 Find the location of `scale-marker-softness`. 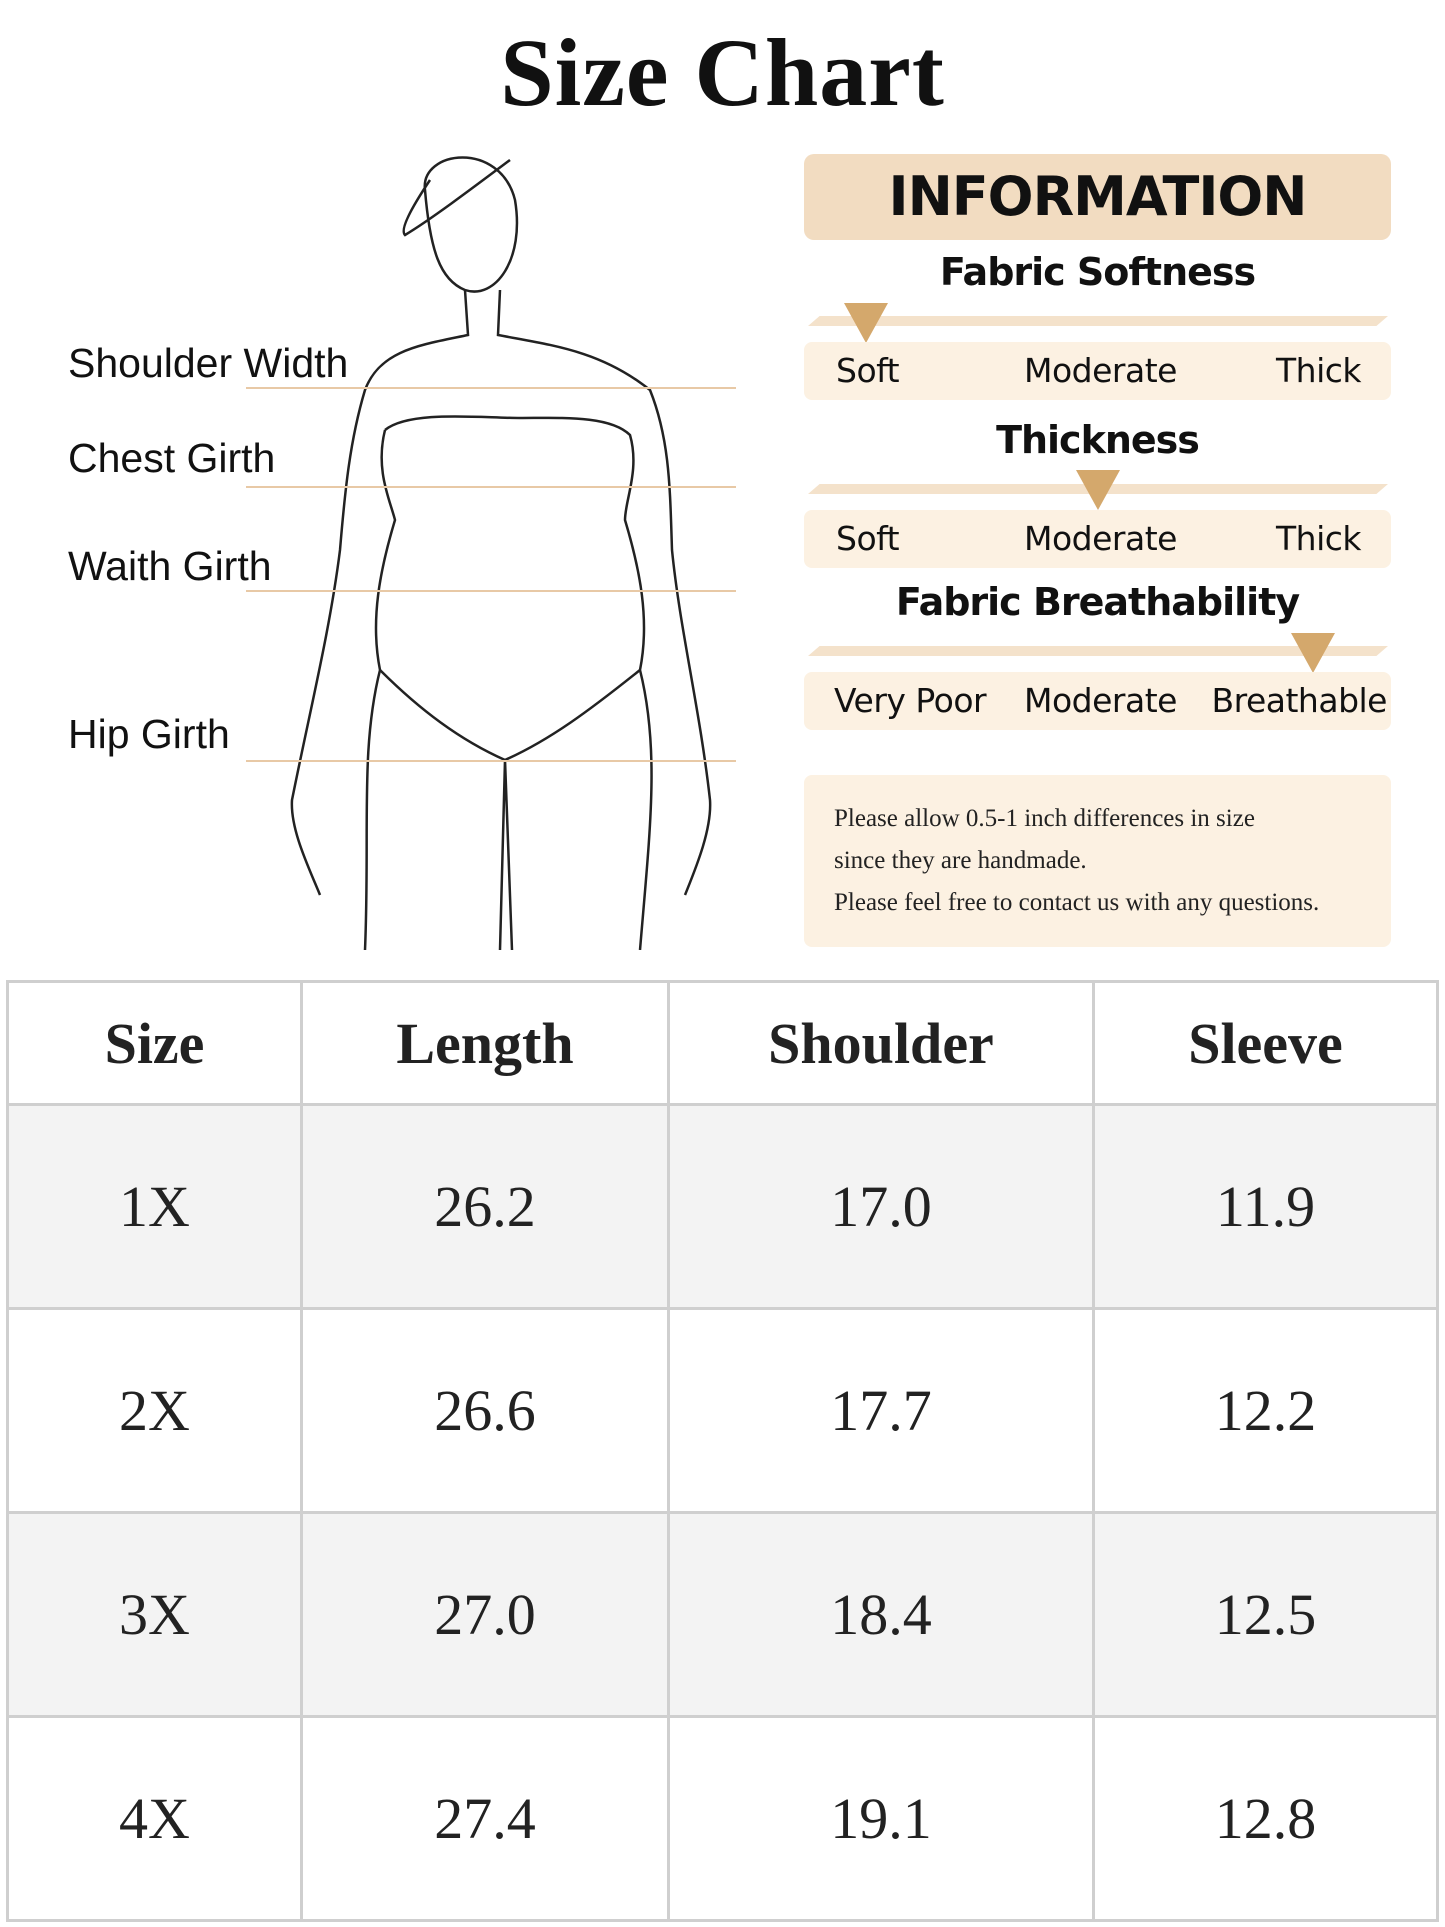

scale-marker-softness is located at coordinates (866, 323).